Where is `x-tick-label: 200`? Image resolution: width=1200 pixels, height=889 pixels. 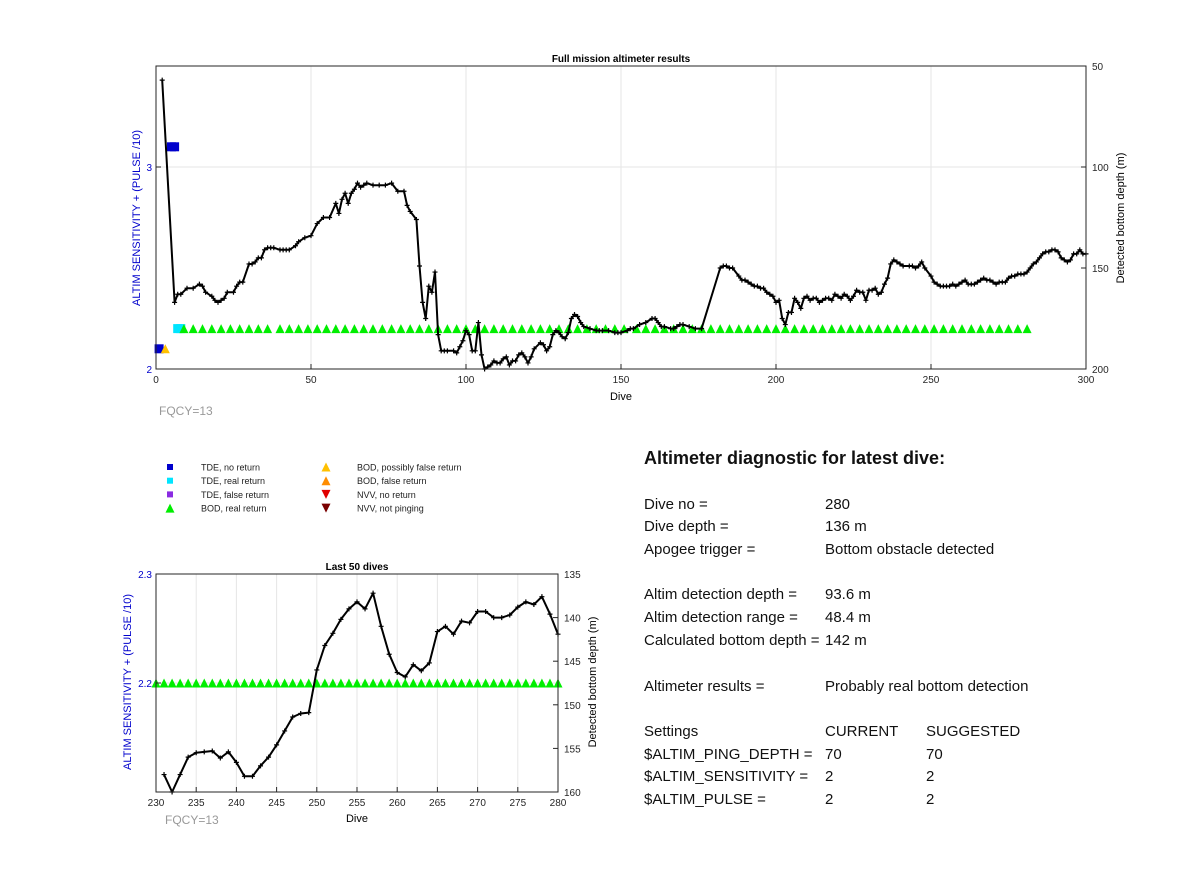 x-tick-label: 200 is located at coordinates (776, 380).